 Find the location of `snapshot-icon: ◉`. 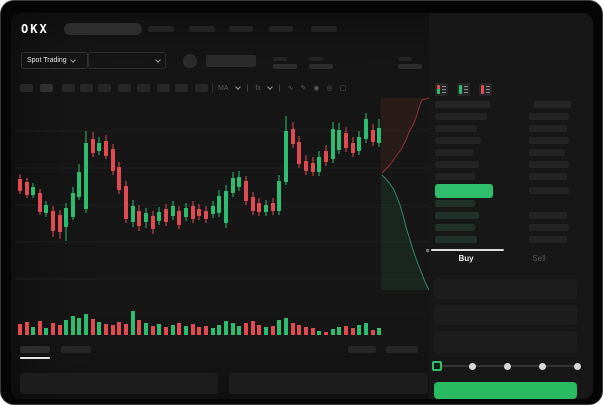

snapshot-icon: ◉ is located at coordinates (316, 88).